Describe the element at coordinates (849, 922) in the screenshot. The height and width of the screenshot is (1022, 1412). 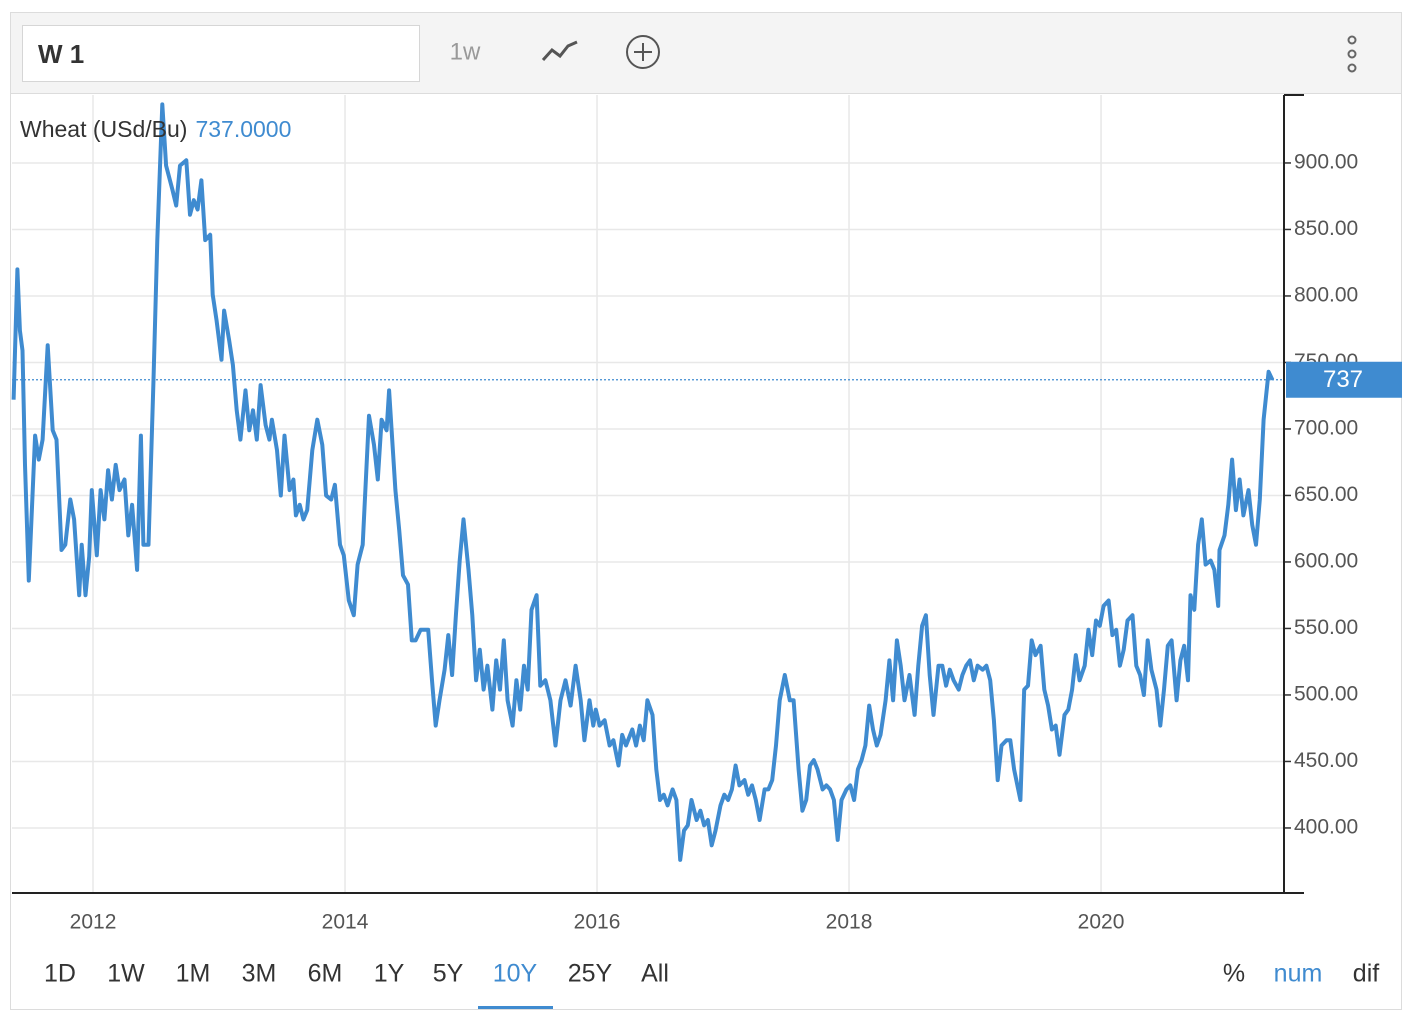
I see `x-tick-label: 2018` at that location.